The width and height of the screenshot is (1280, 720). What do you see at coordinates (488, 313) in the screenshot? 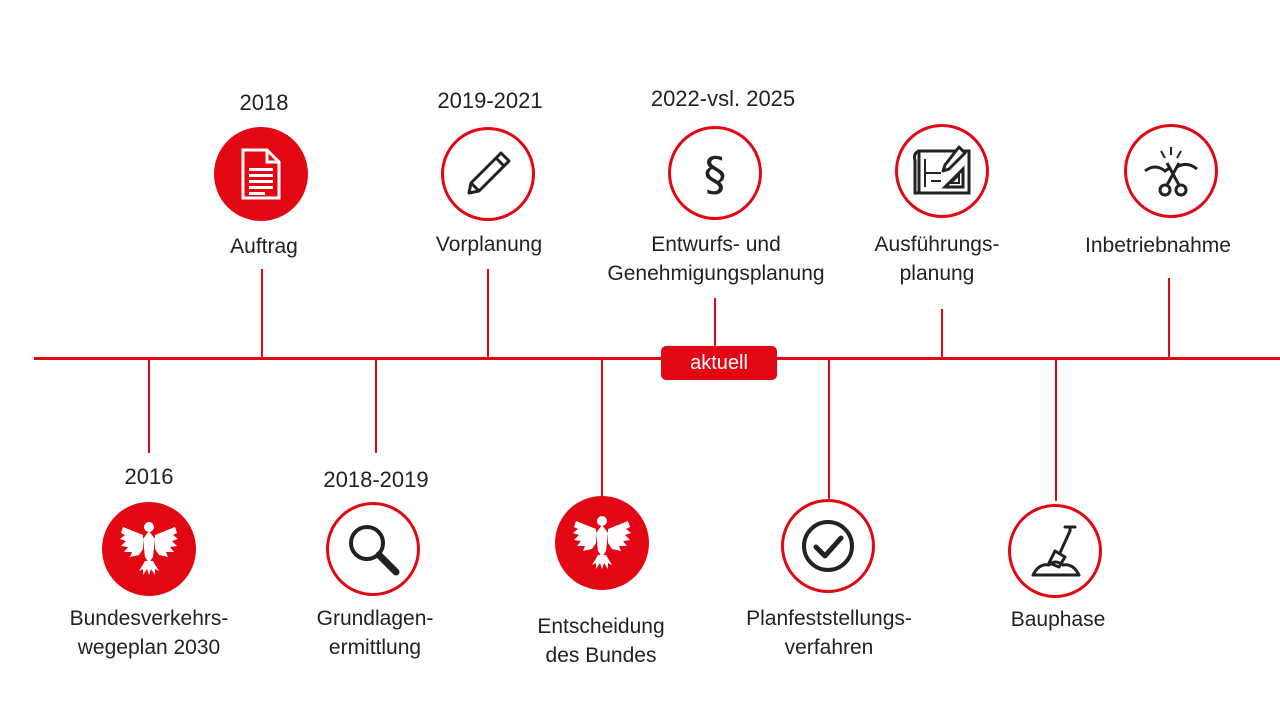
I see `stem-vorplanung` at bounding box center [488, 313].